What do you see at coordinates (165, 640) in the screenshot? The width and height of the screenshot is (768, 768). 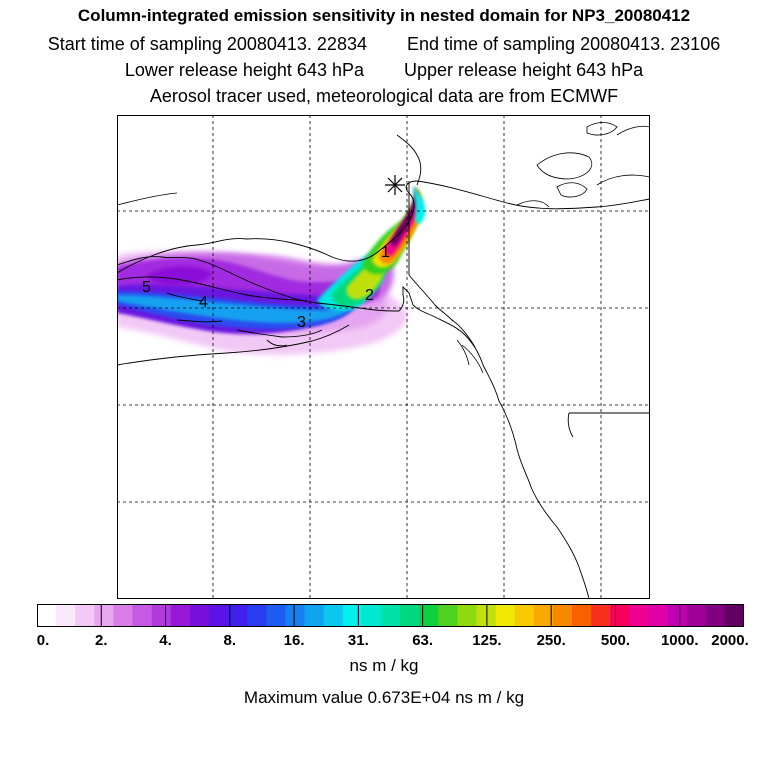 I see `colorbar-tick-label: 4.` at bounding box center [165, 640].